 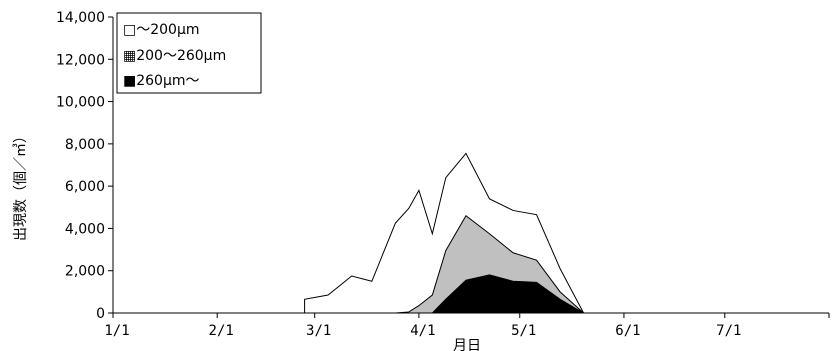 What do you see at coordinates (80, 103) in the screenshot?
I see `y-tick-label: 10,000` at bounding box center [80, 103].